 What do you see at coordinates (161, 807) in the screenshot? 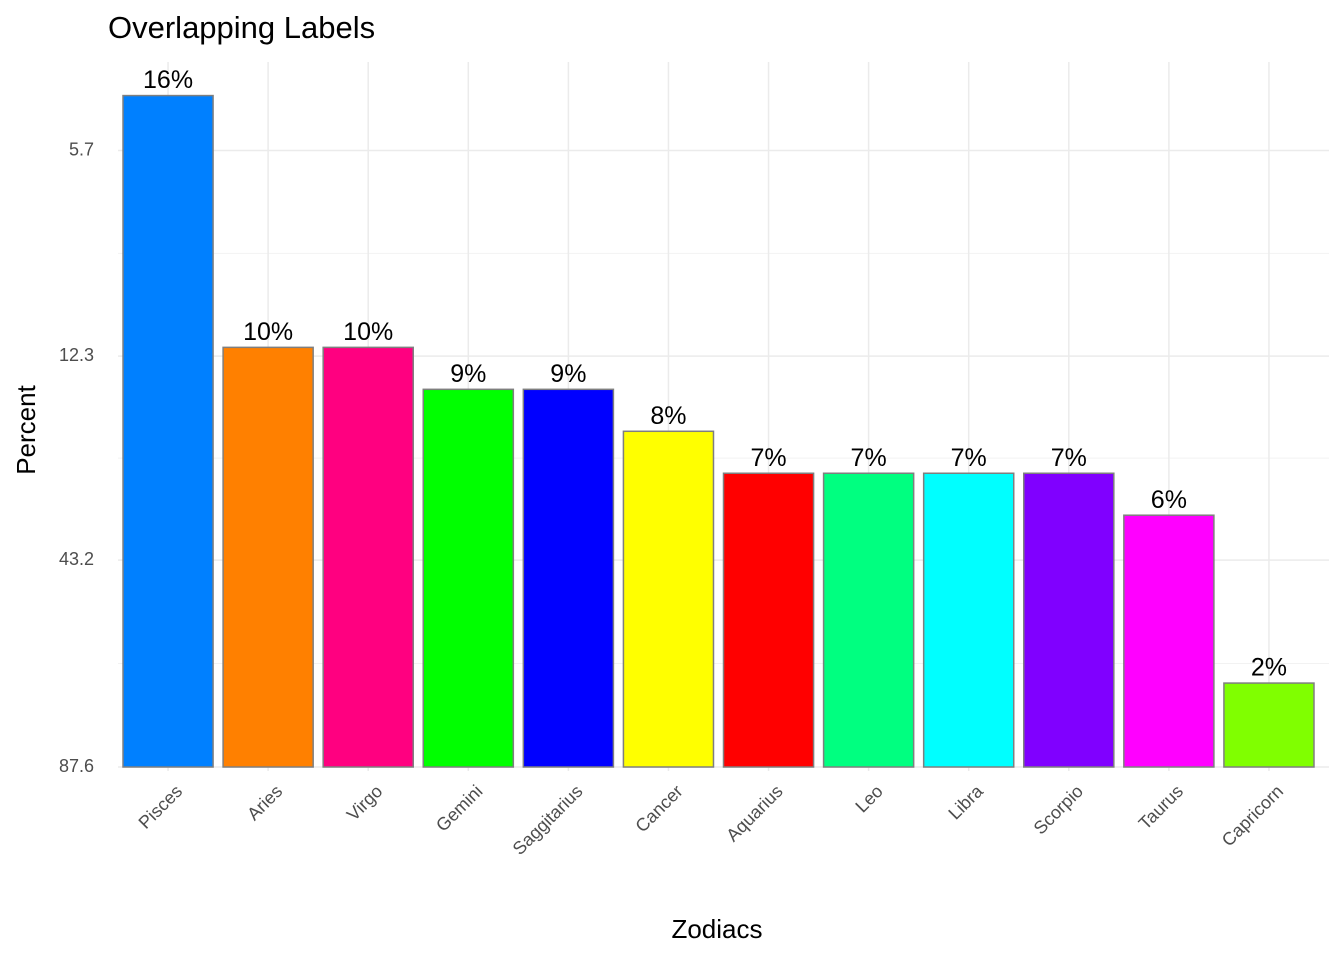
I see `x-tick-label: Pisces` at bounding box center [161, 807].